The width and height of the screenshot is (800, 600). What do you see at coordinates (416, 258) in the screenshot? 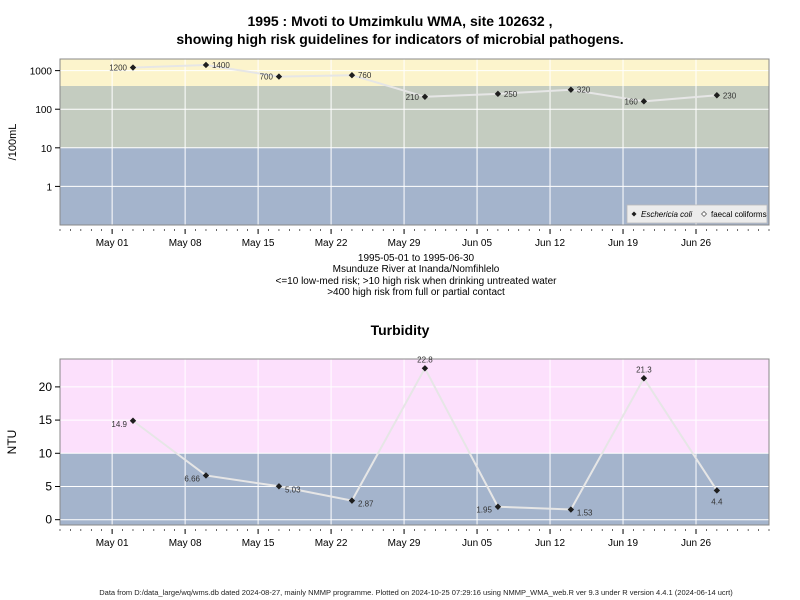
I see `caption-date-range: 1995-05-01 to 1995-06-30` at bounding box center [416, 258].